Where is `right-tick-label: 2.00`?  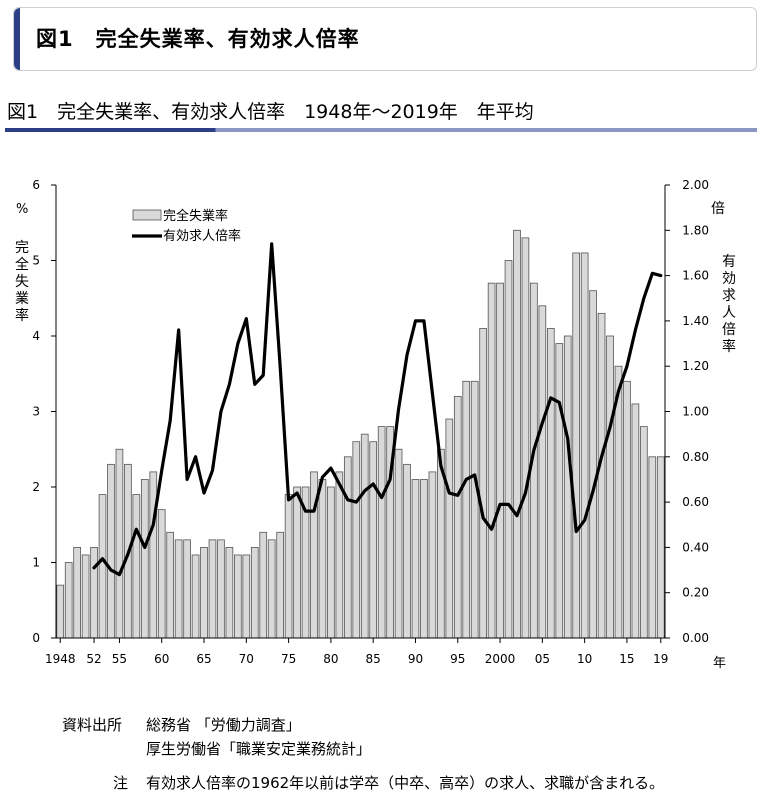 right-tick-label: 2.00 is located at coordinates (695, 185).